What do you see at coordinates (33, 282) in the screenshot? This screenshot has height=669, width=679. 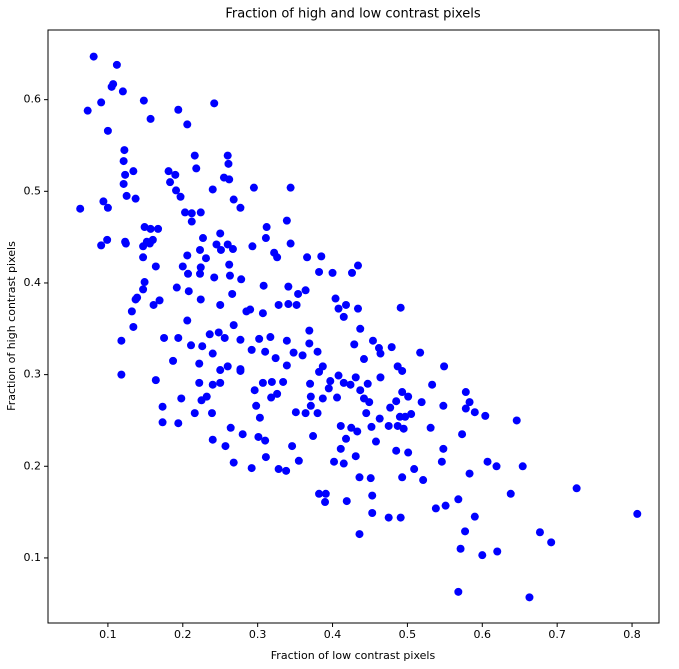 I see `y-tick-label: 0.4` at bounding box center [33, 282].